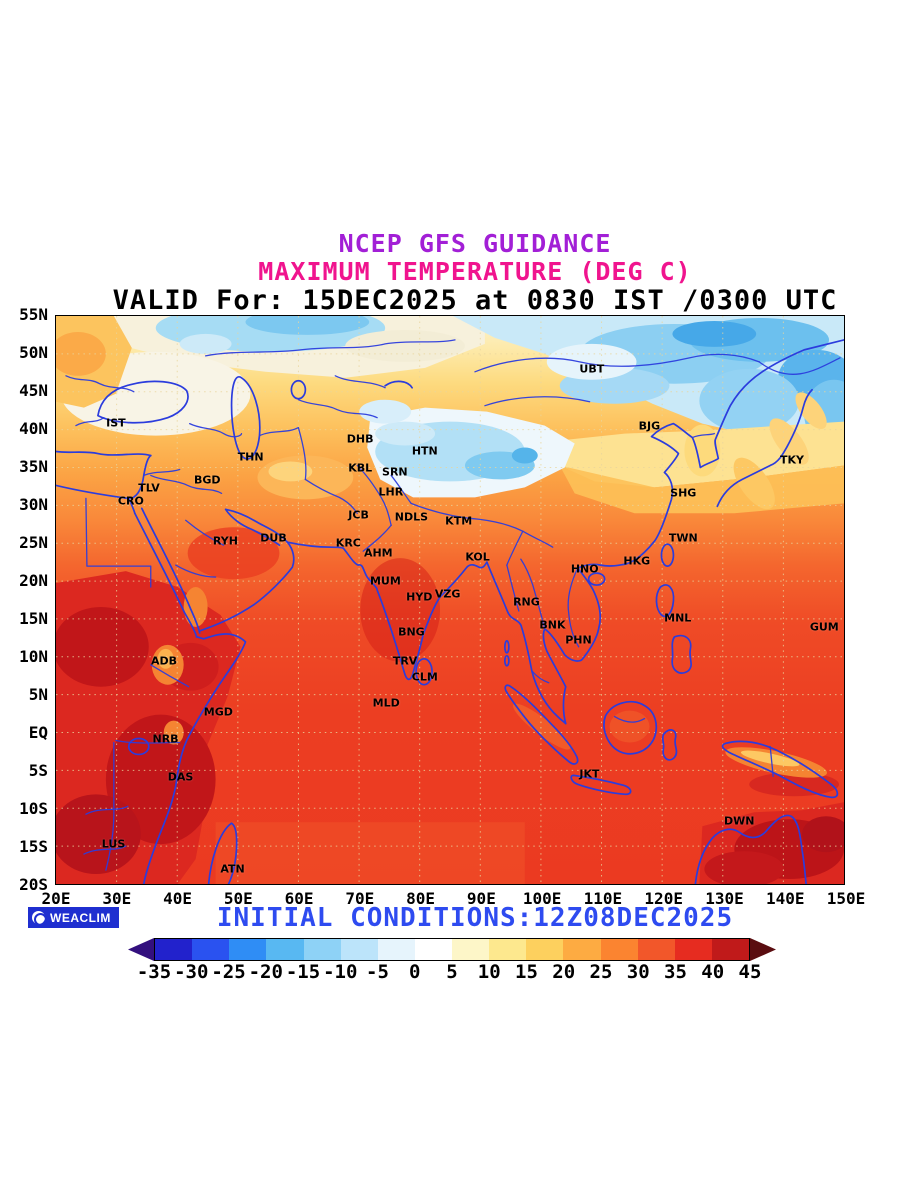  I want to click on station-label-kbl: KBL, so click(360, 468).